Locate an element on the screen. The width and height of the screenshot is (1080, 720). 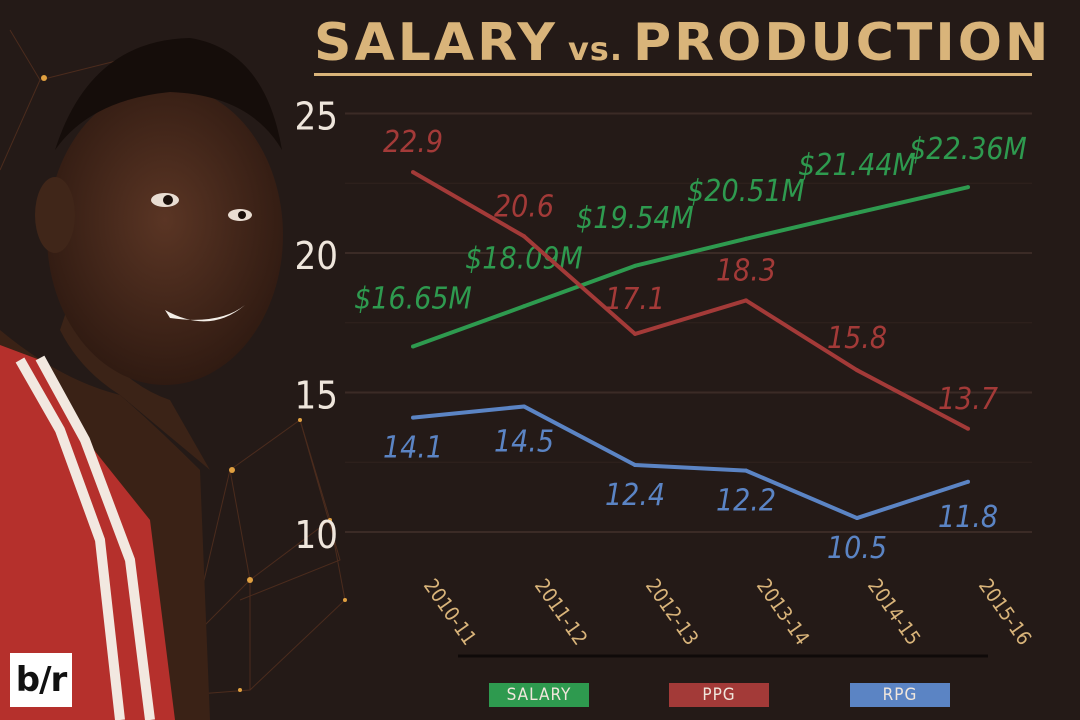
data-label-ppg-2015-16: 13.7 is located at coordinates (968, 399).